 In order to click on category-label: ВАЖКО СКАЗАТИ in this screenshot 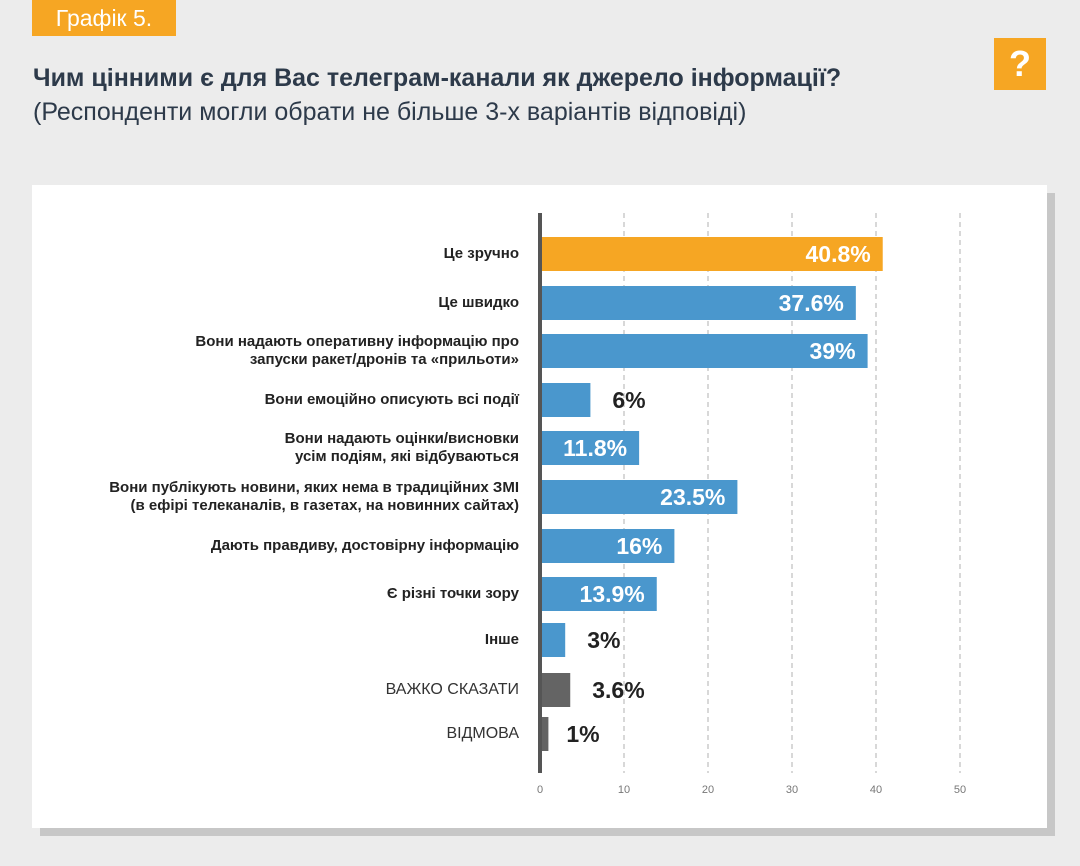, I will do `click(452, 690)`.